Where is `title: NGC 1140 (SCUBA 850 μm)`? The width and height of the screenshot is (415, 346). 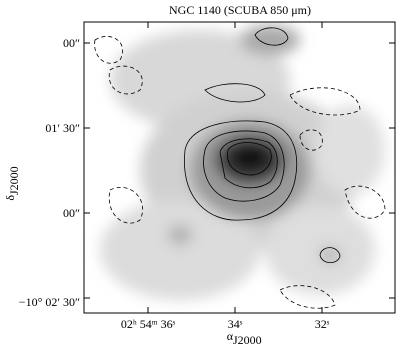
title: NGC 1140 (SCUBA 850 μm) is located at coordinates (240, 10).